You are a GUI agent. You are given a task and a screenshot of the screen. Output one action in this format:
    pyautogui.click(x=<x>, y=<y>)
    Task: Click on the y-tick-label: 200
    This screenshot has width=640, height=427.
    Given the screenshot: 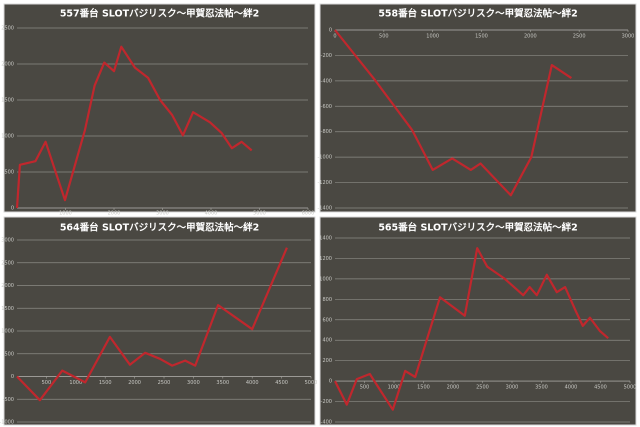 What is the action you would take?
    pyautogui.click(x=327, y=361)
    